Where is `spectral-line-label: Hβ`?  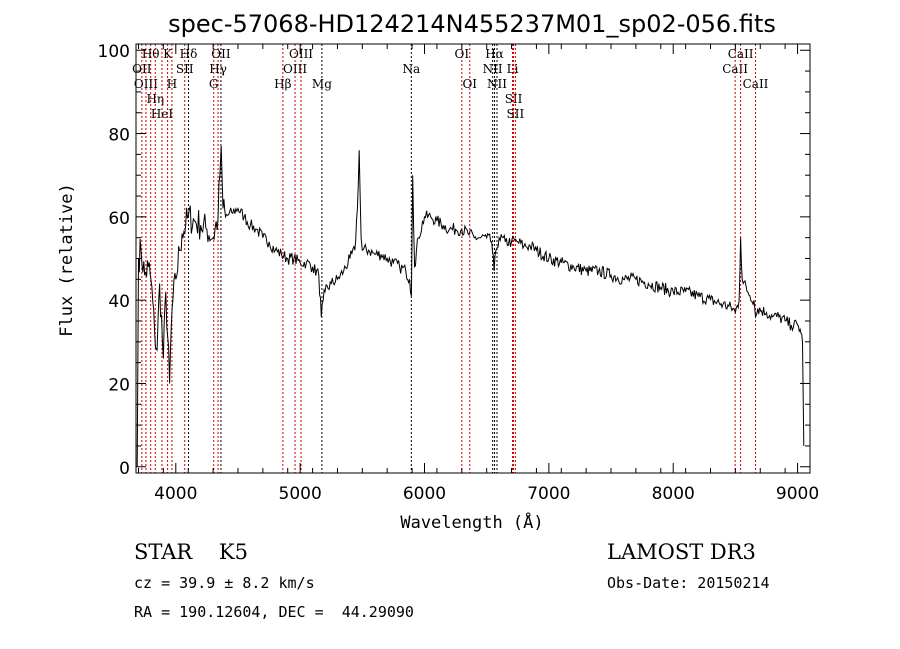
spectral-line-label: Hβ is located at coordinates (282, 84).